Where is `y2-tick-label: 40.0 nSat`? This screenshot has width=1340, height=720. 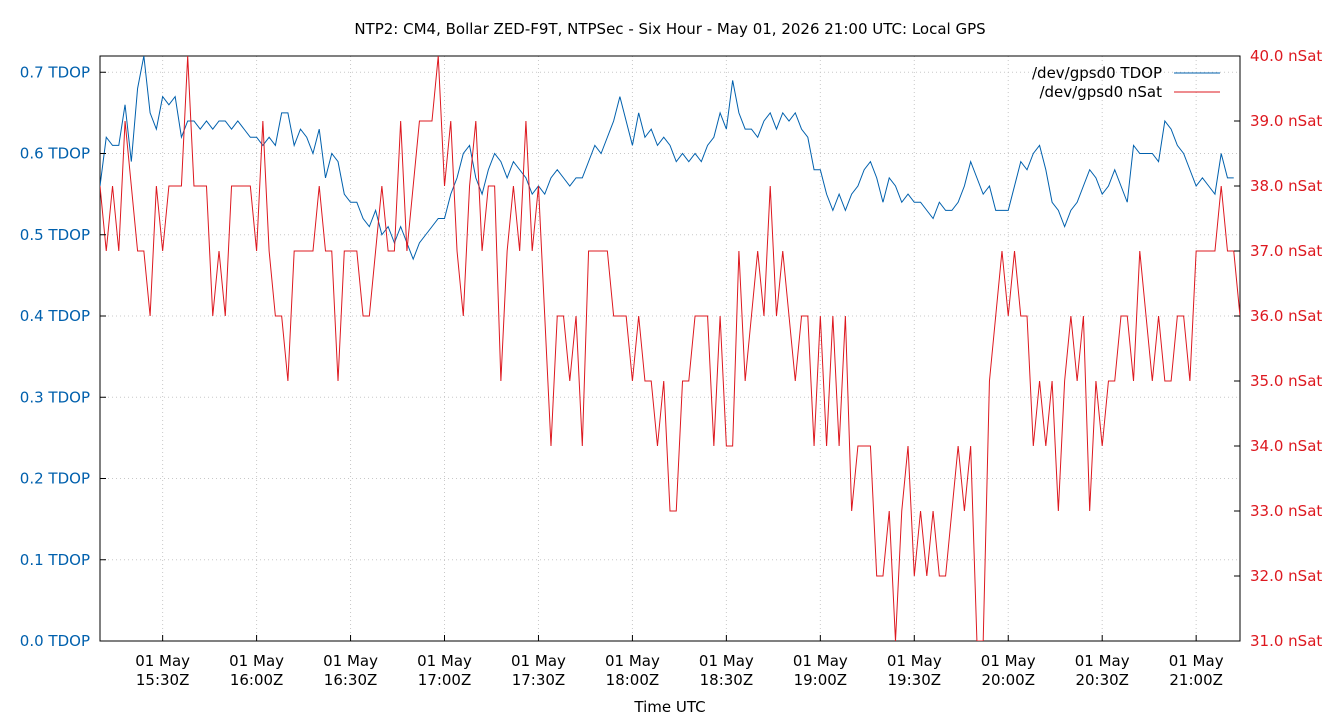 y2-tick-label: 40.0 nSat is located at coordinates (1286, 56).